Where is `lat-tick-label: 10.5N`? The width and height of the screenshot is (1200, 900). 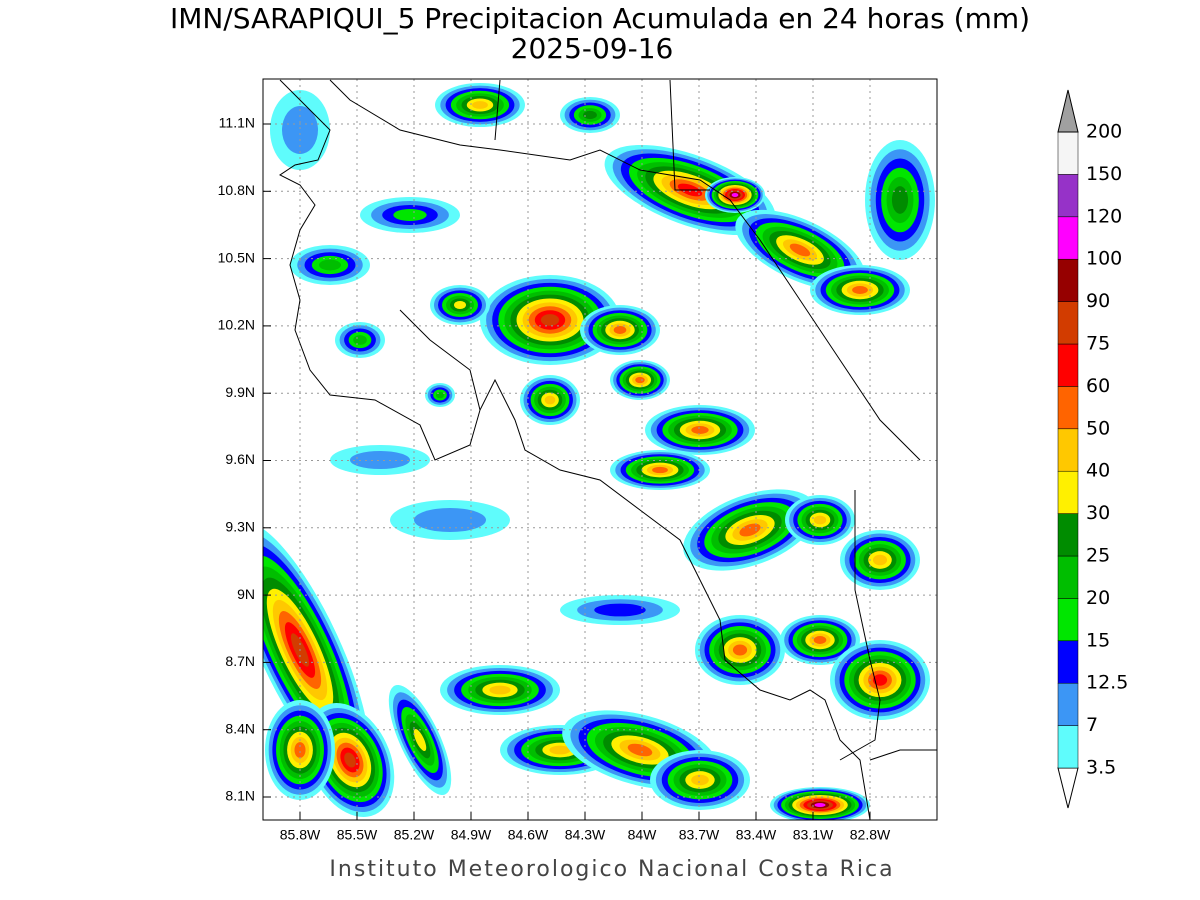 lat-tick-label: 10.5N is located at coordinates (236, 257).